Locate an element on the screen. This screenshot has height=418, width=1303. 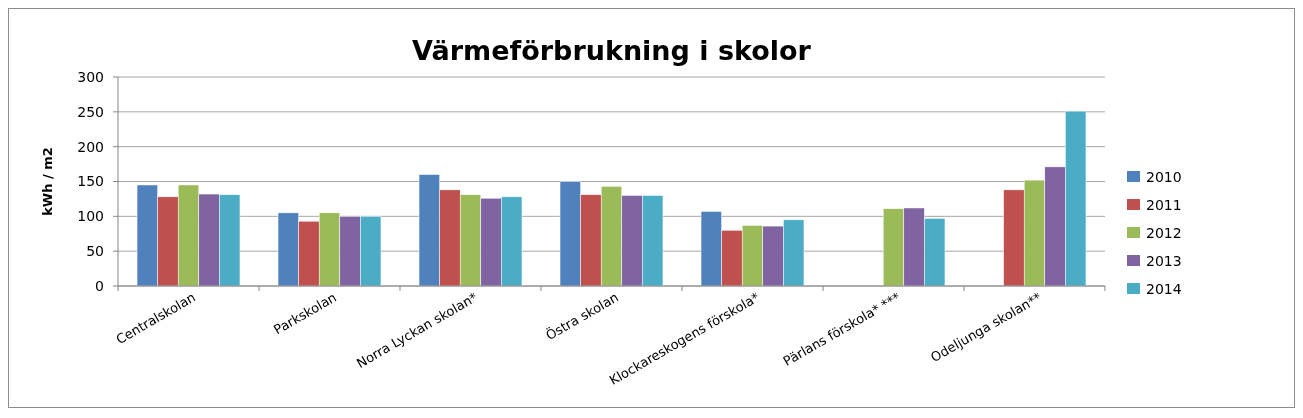
legend-label: 2014 is located at coordinates (1164, 288).